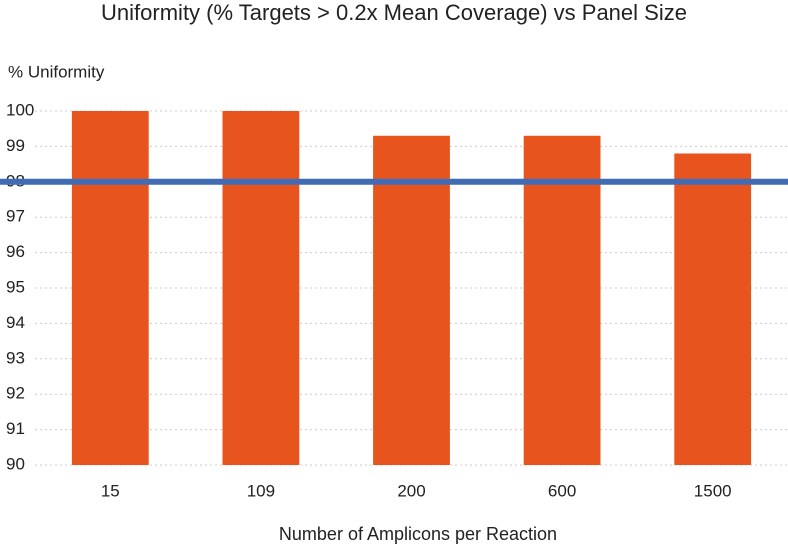 The width and height of the screenshot is (788, 547). What do you see at coordinates (15, 251) in the screenshot?
I see `y-tick-label: 96` at bounding box center [15, 251].